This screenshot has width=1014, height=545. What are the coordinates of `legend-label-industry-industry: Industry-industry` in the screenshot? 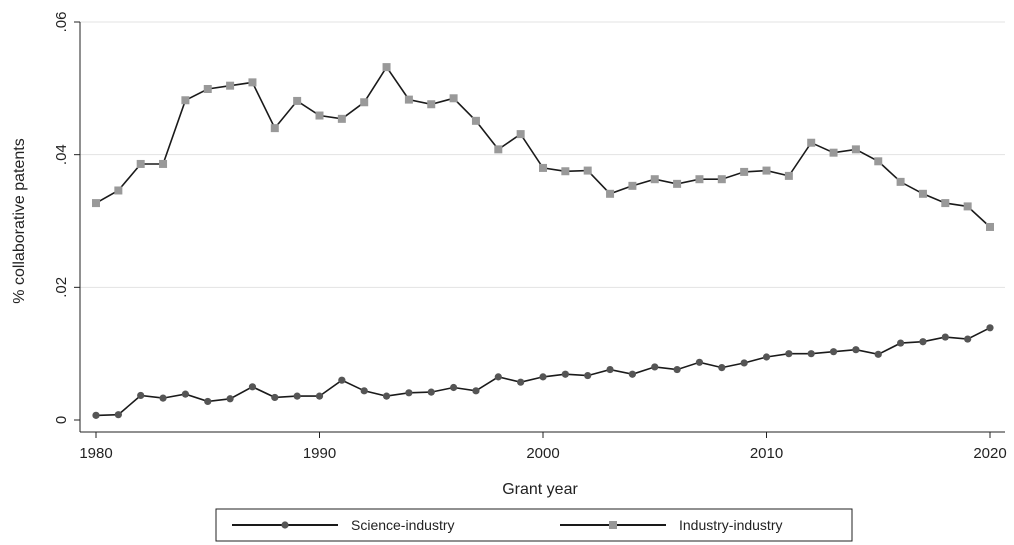 It's located at (730, 525).